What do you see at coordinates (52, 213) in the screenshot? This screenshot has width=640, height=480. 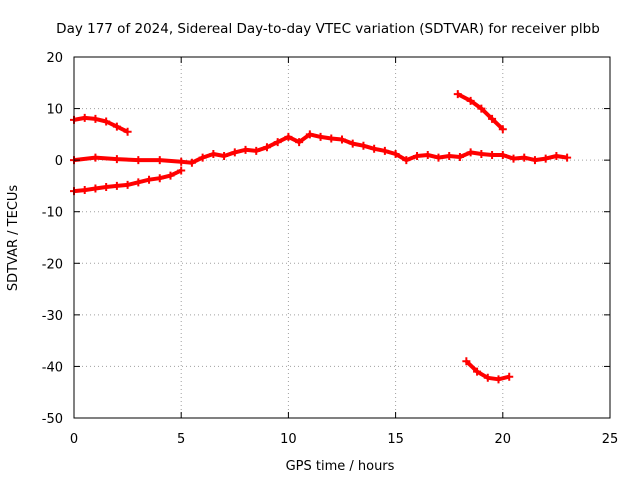 I see `y-tick-label: -10` at bounding box center [52, 213].